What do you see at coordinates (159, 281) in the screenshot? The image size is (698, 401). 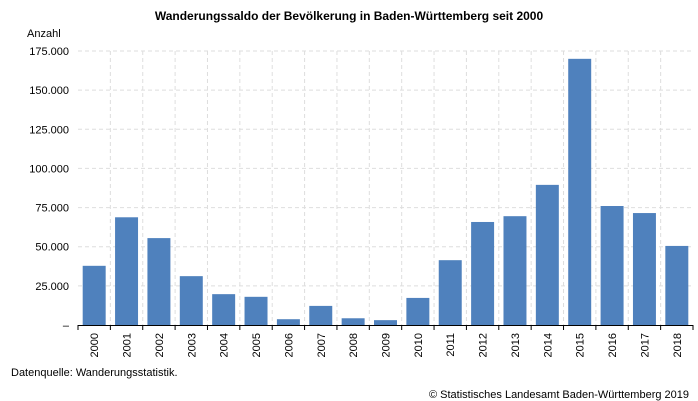 I see `bar-2002` at bounding box center [159, 281].